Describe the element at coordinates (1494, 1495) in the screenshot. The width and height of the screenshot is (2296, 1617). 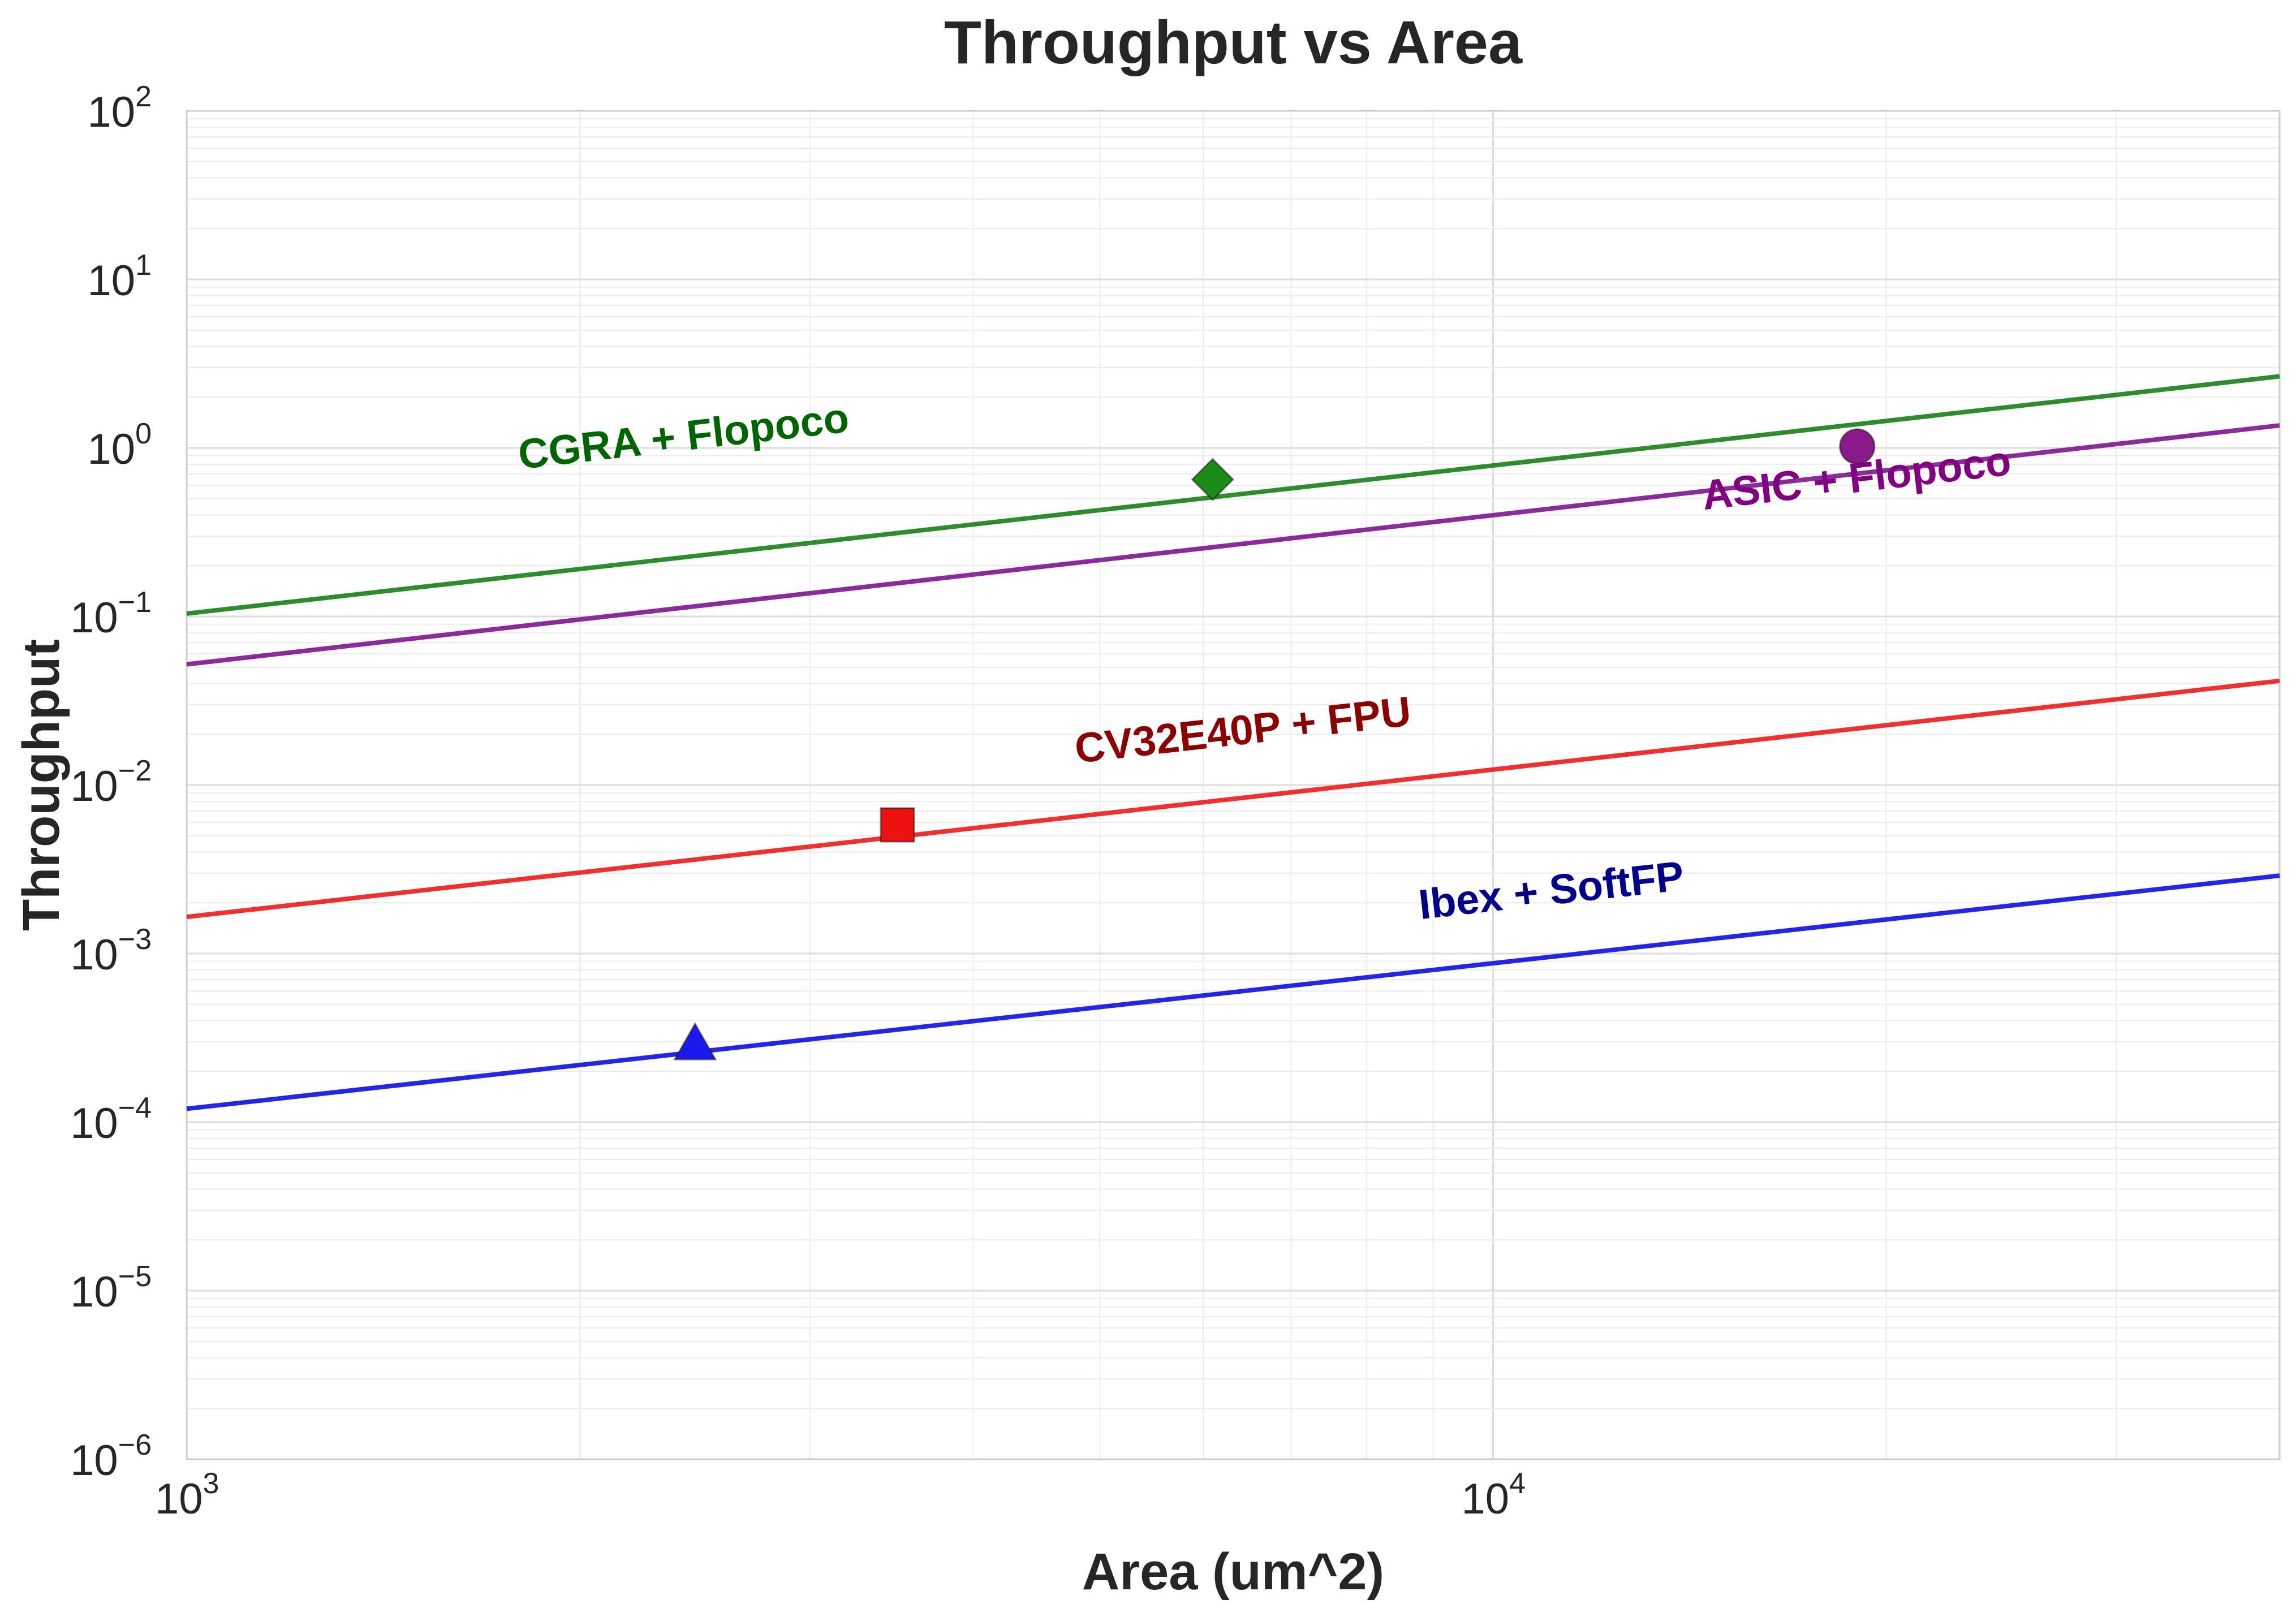
I see `x-tick-label: 10⁴` at that location.